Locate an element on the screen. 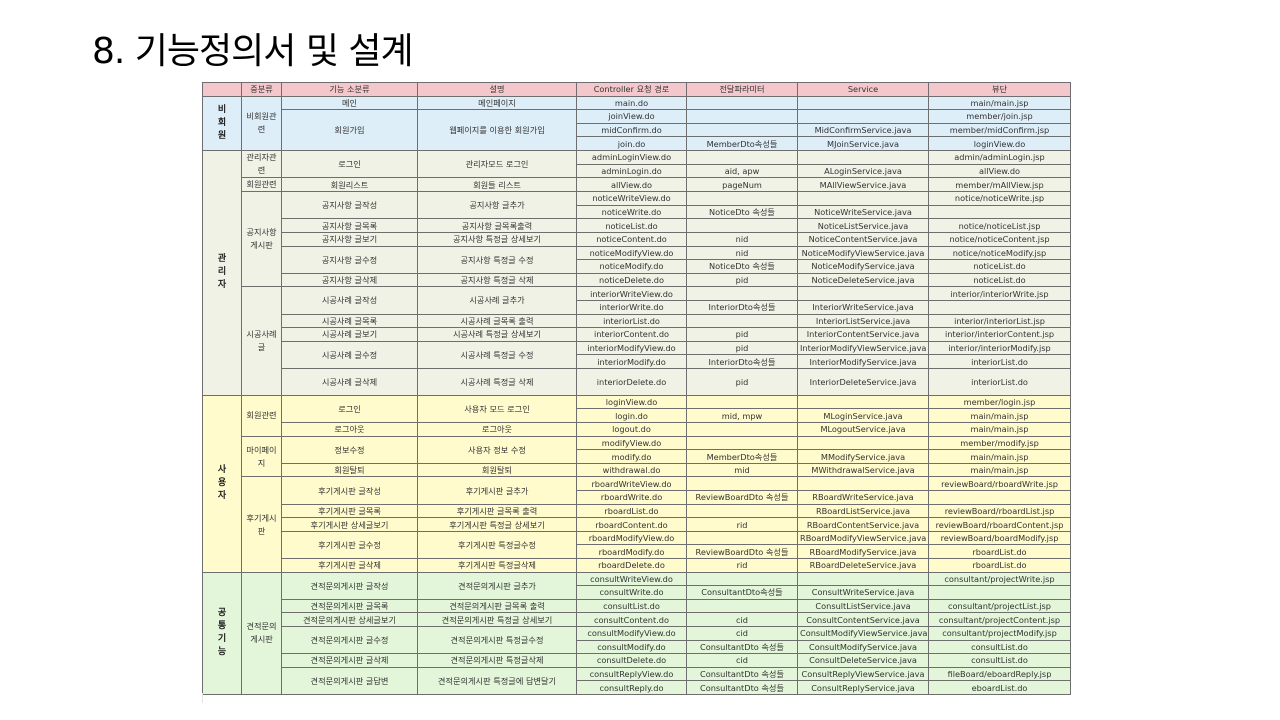 This screenshot has width=1280, height=720. function-description: 회원들 리스트 is located at coordinates (497, 185).